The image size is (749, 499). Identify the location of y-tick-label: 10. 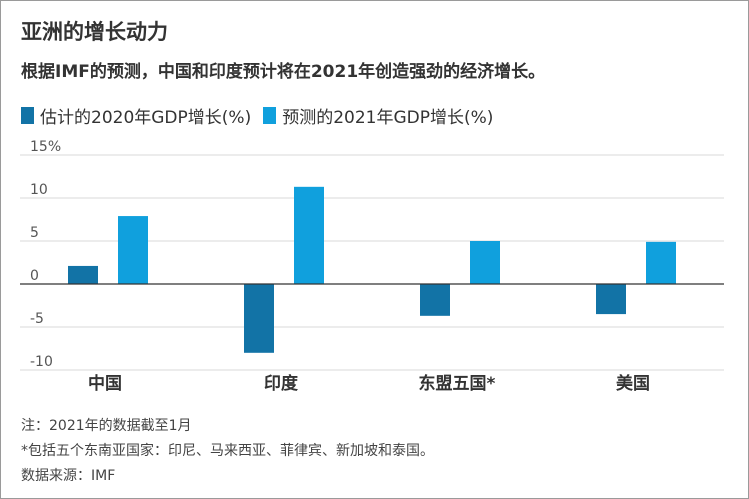
(39, 190).